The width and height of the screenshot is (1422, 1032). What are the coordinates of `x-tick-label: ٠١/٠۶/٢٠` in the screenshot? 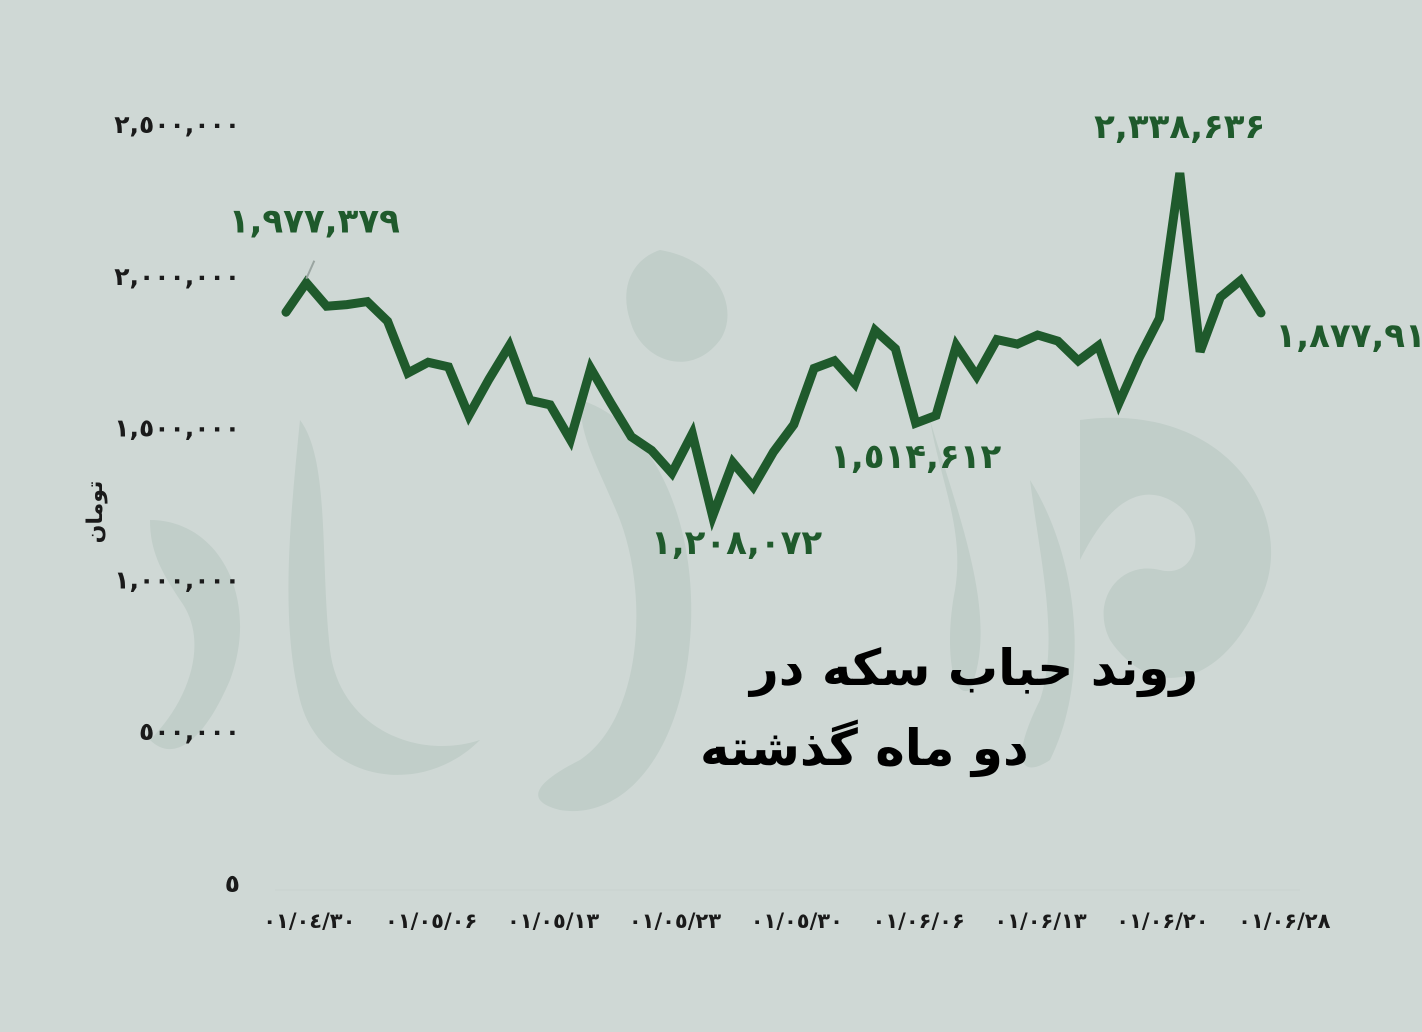 It's located at (1162, 921).